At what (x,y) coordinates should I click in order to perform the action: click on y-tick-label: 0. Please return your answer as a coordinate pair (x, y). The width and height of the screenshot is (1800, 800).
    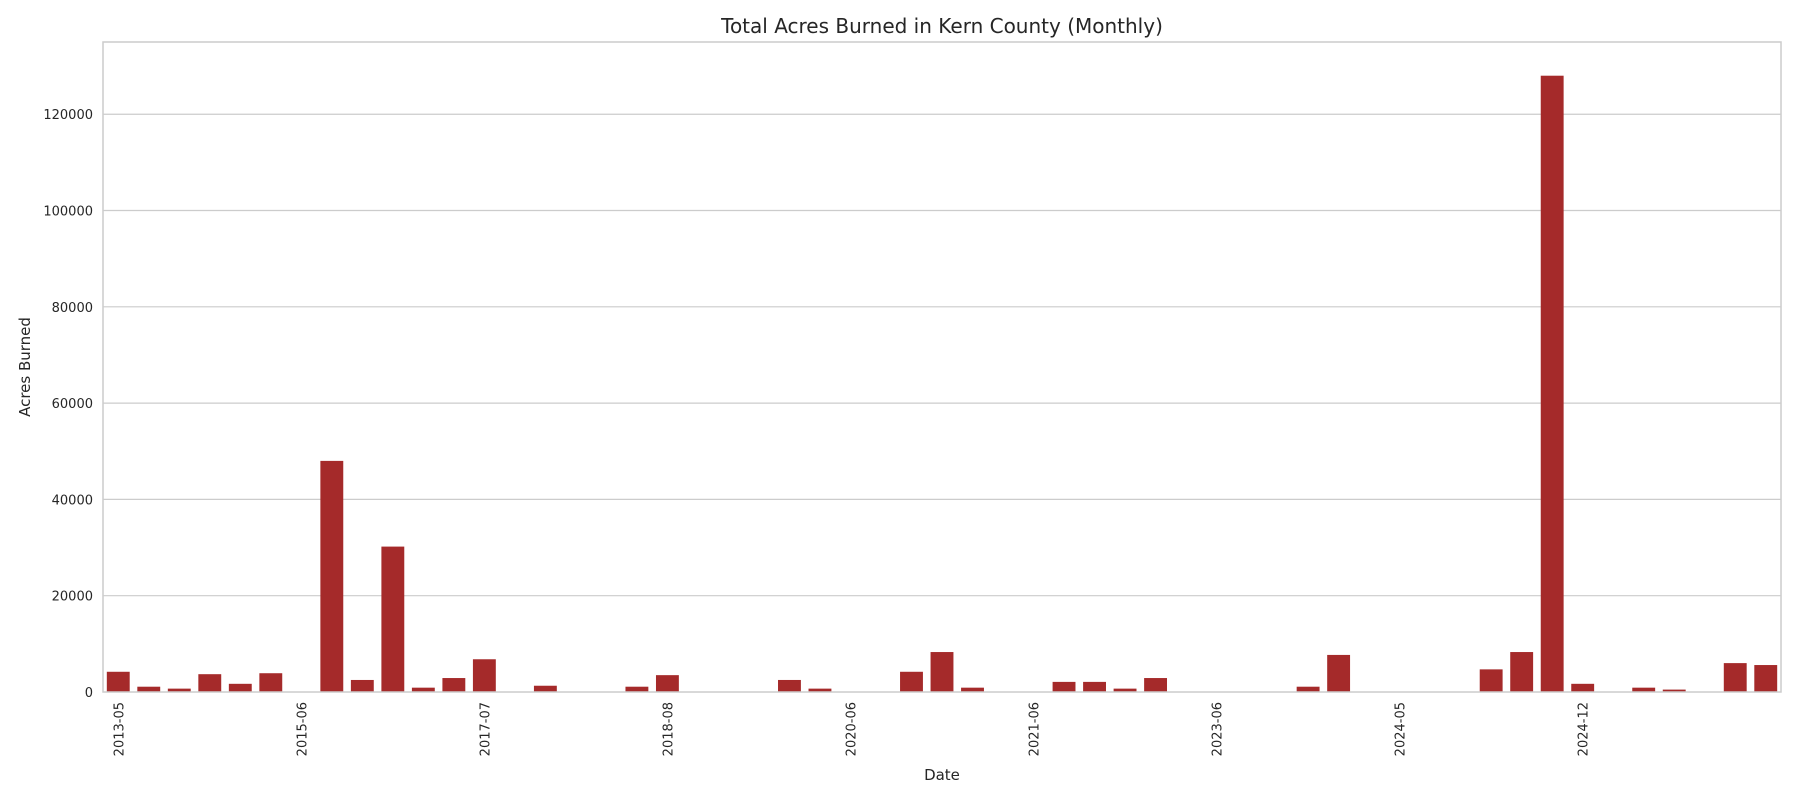
    Looking at the image, I should click on (89, 693).